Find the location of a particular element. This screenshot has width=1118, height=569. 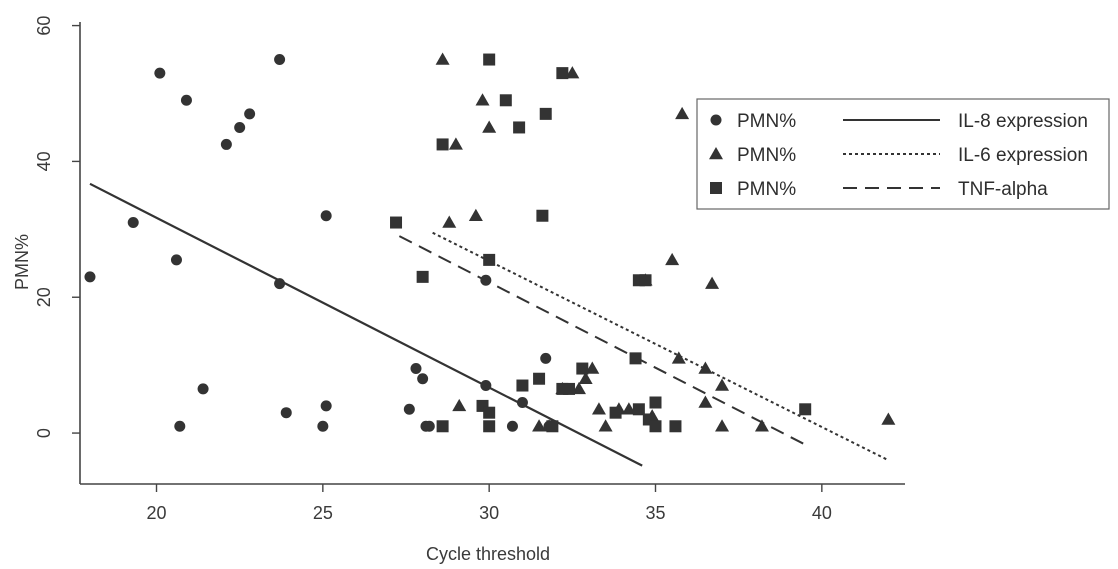

legend-line-label: IL-8 expression is located at coordinates (1023, 121).